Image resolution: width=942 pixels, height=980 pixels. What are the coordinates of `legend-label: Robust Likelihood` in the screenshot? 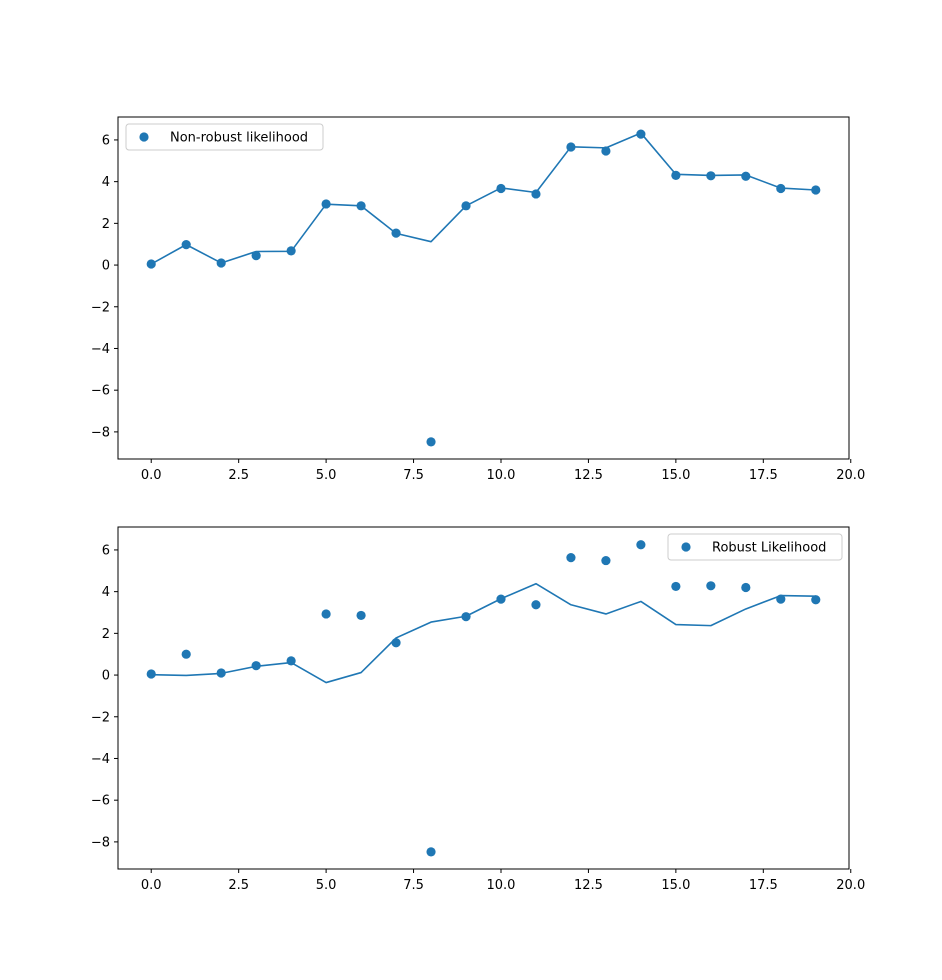 It's located at (769, 548).